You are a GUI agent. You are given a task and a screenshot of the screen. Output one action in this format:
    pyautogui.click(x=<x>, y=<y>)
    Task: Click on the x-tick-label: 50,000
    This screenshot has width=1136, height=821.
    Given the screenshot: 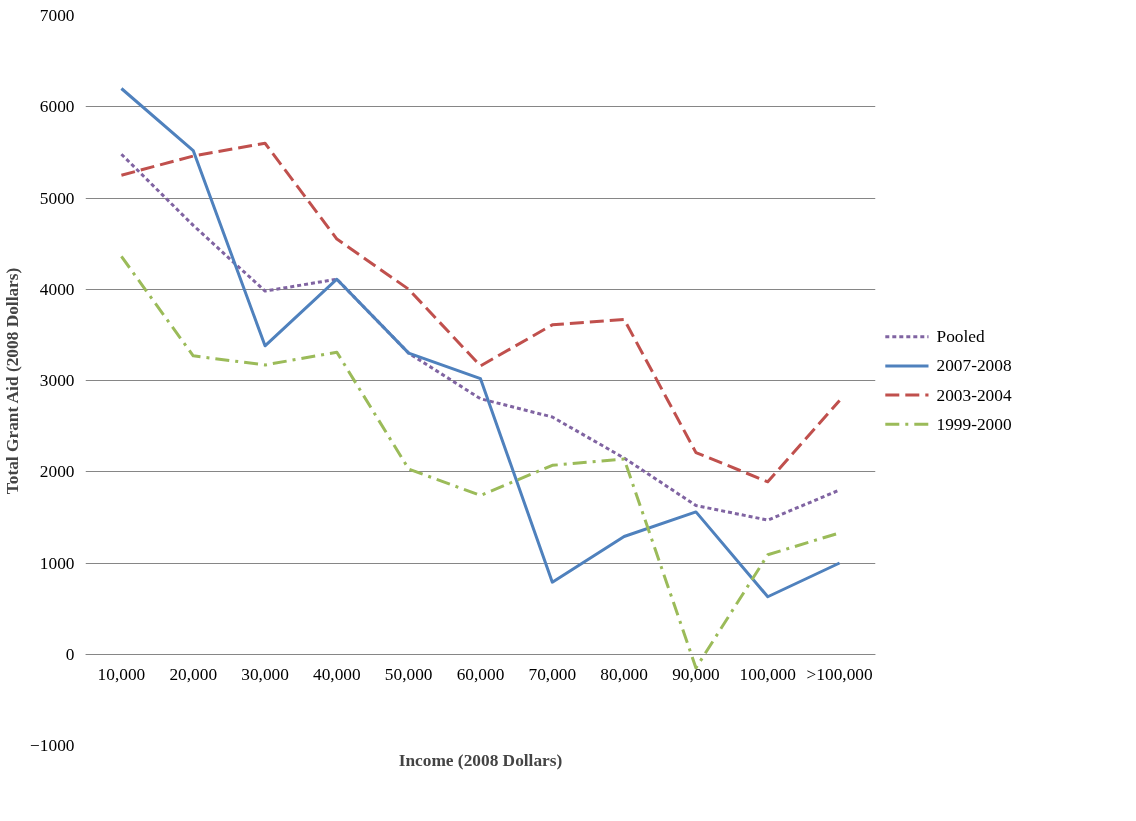 What is the action you would take?
    pyautogui.click(x=408, y=675)
    